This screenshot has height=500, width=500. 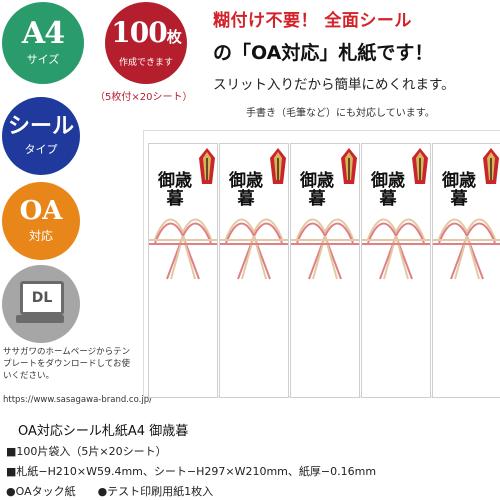 I want to click on count-badge: 100枚 作成できます, so click(x=146, y=43).